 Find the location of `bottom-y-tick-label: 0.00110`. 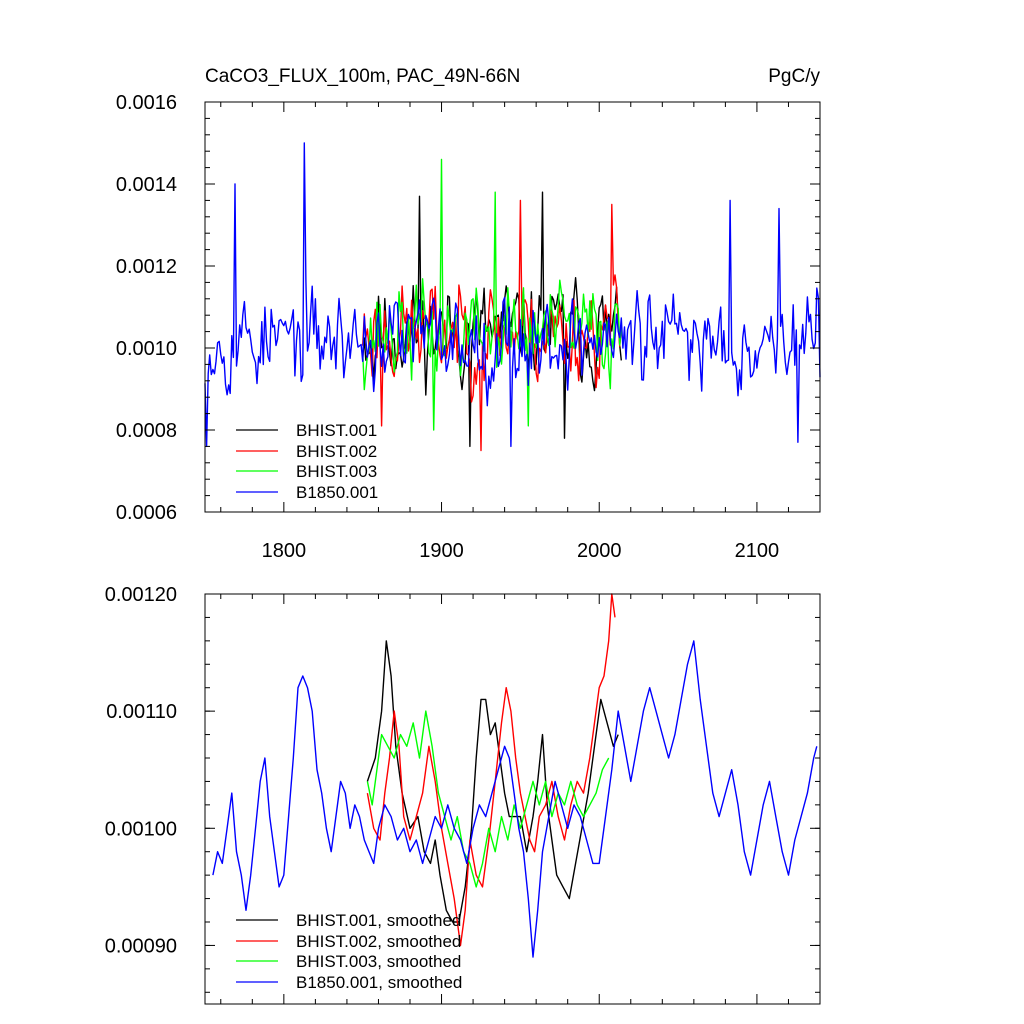

bottom-y-tick-label: 0.00110 is located at coordinates (141, 712).